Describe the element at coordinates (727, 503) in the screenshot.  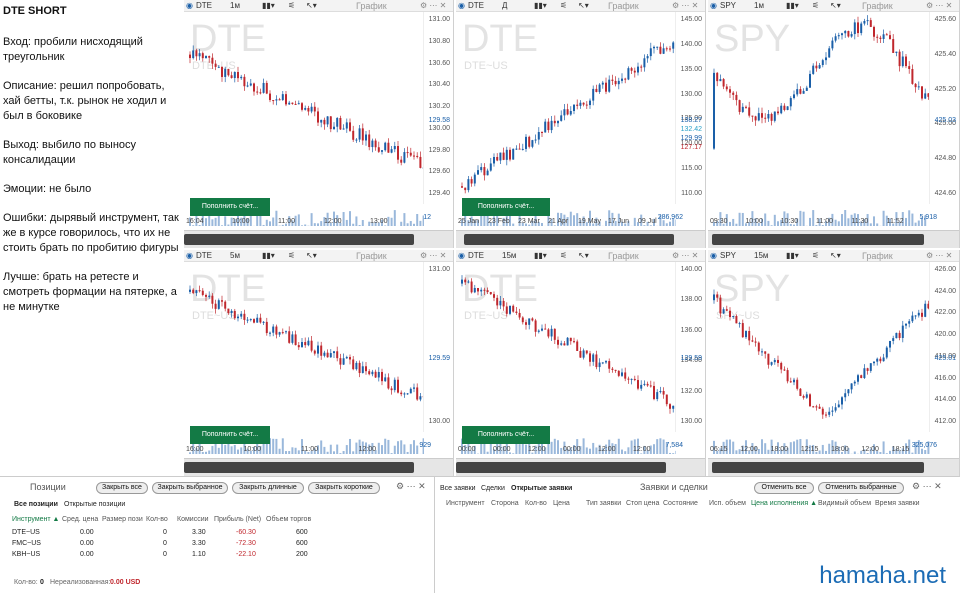
I see `orders-col-header: Исп. объем` at that location.